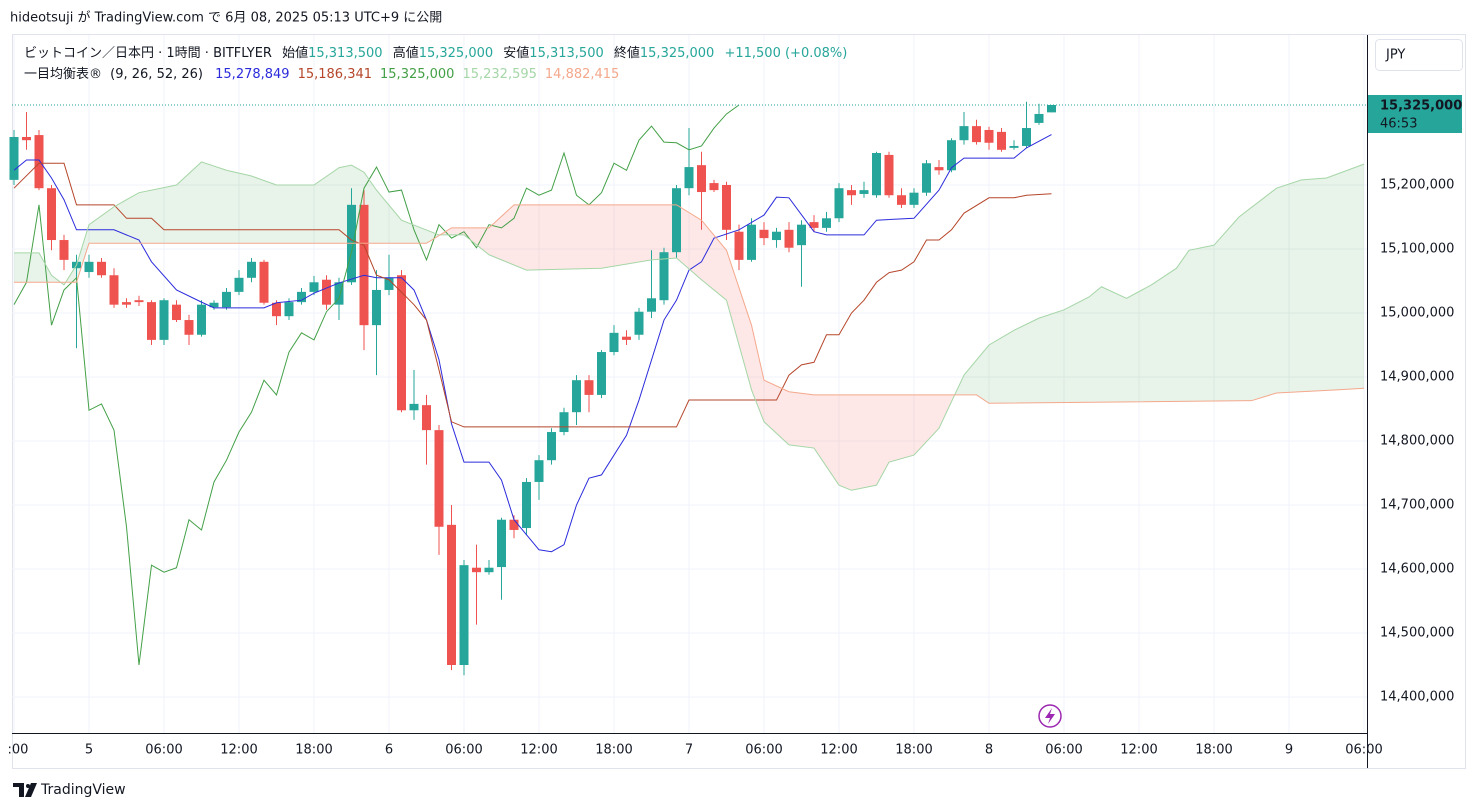  I want to click on price-tag-countdown: 46:53, so click(1398, 124).